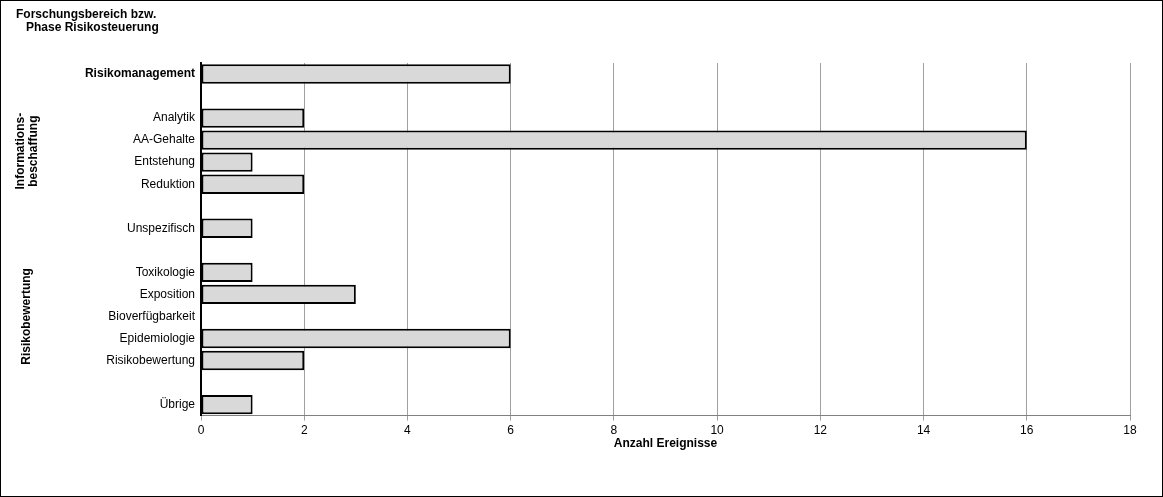 The height and width of the screenshot is (497, 1163). Describe the element at coordinates (511, 430) in the screenshot. I see `x-tick-label: 6` at that location.